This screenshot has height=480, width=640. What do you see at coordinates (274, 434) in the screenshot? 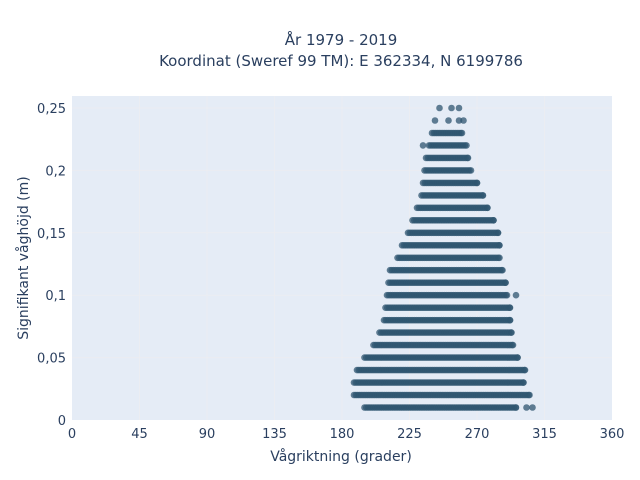
I see `x-tick-label: 135` at bounding box center [274, 434].